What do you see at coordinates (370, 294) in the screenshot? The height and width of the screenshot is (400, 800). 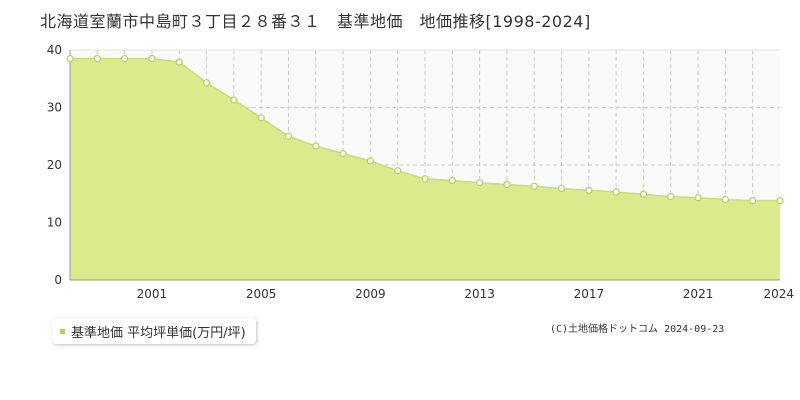 I see `x-tick-label: 2009` at bounding box center [370, 294].